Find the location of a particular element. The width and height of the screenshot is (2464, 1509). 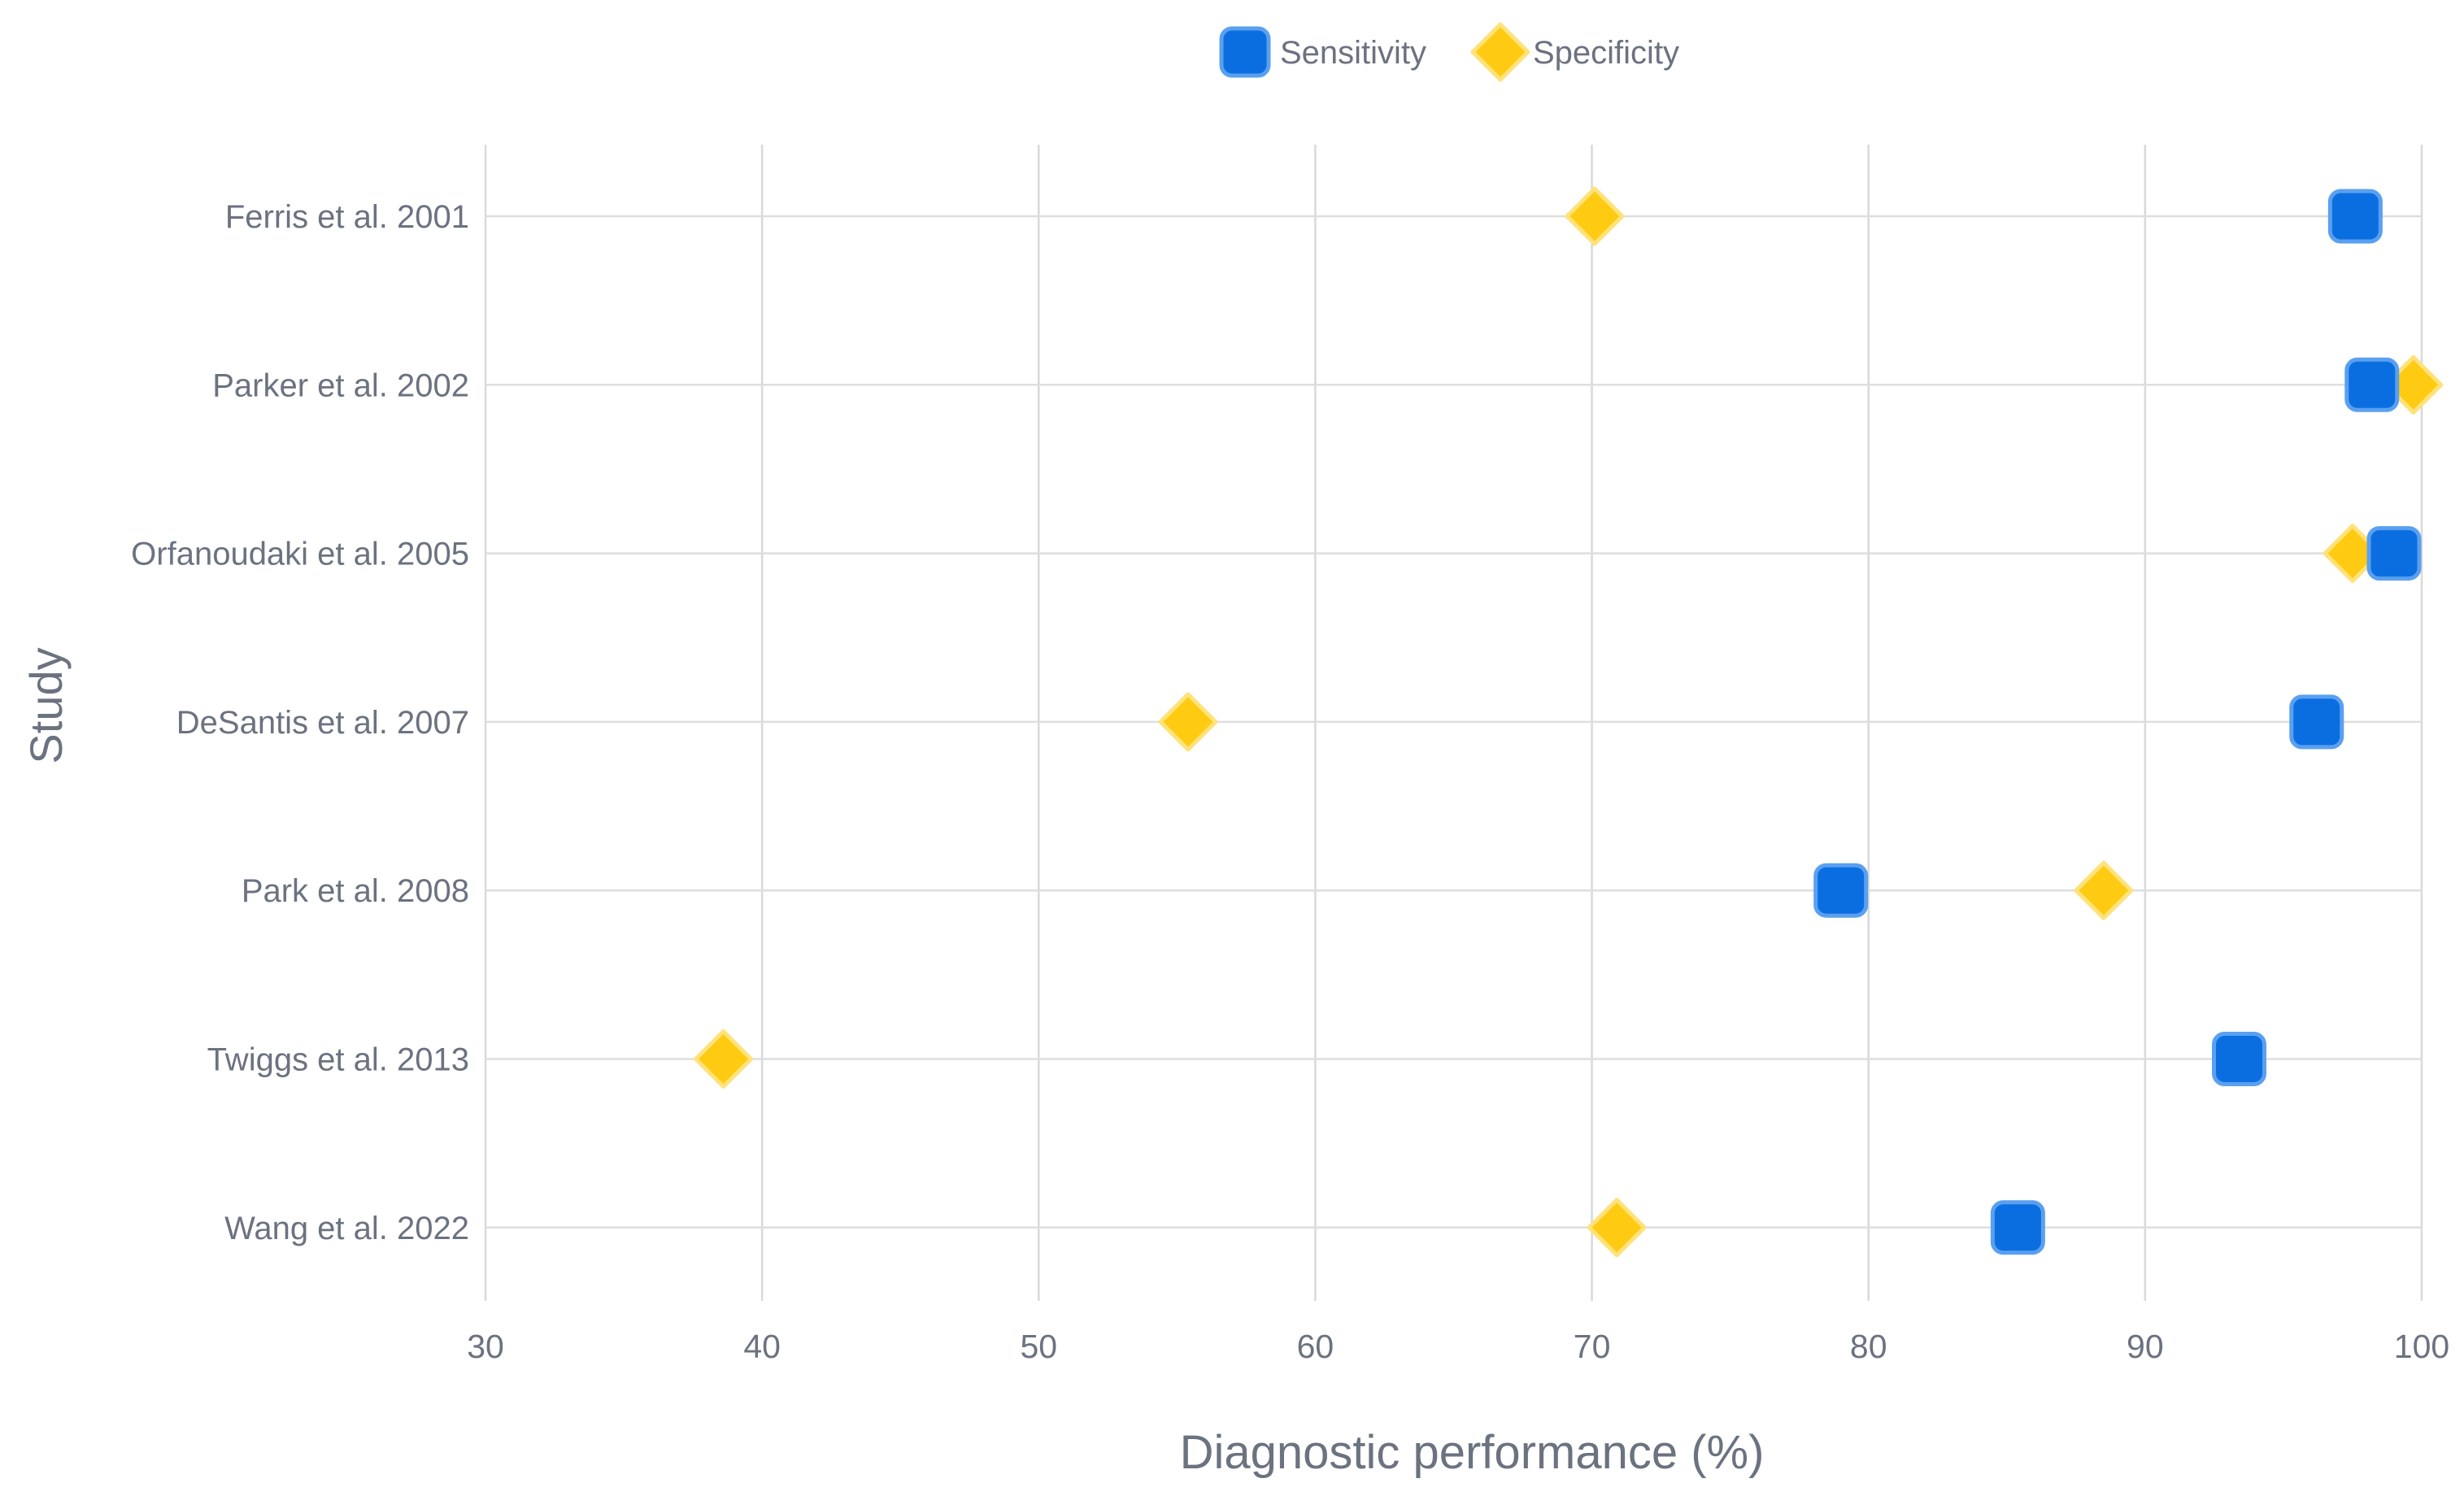

x-tick-label: 70 is located at coordinates (1592, 1346).